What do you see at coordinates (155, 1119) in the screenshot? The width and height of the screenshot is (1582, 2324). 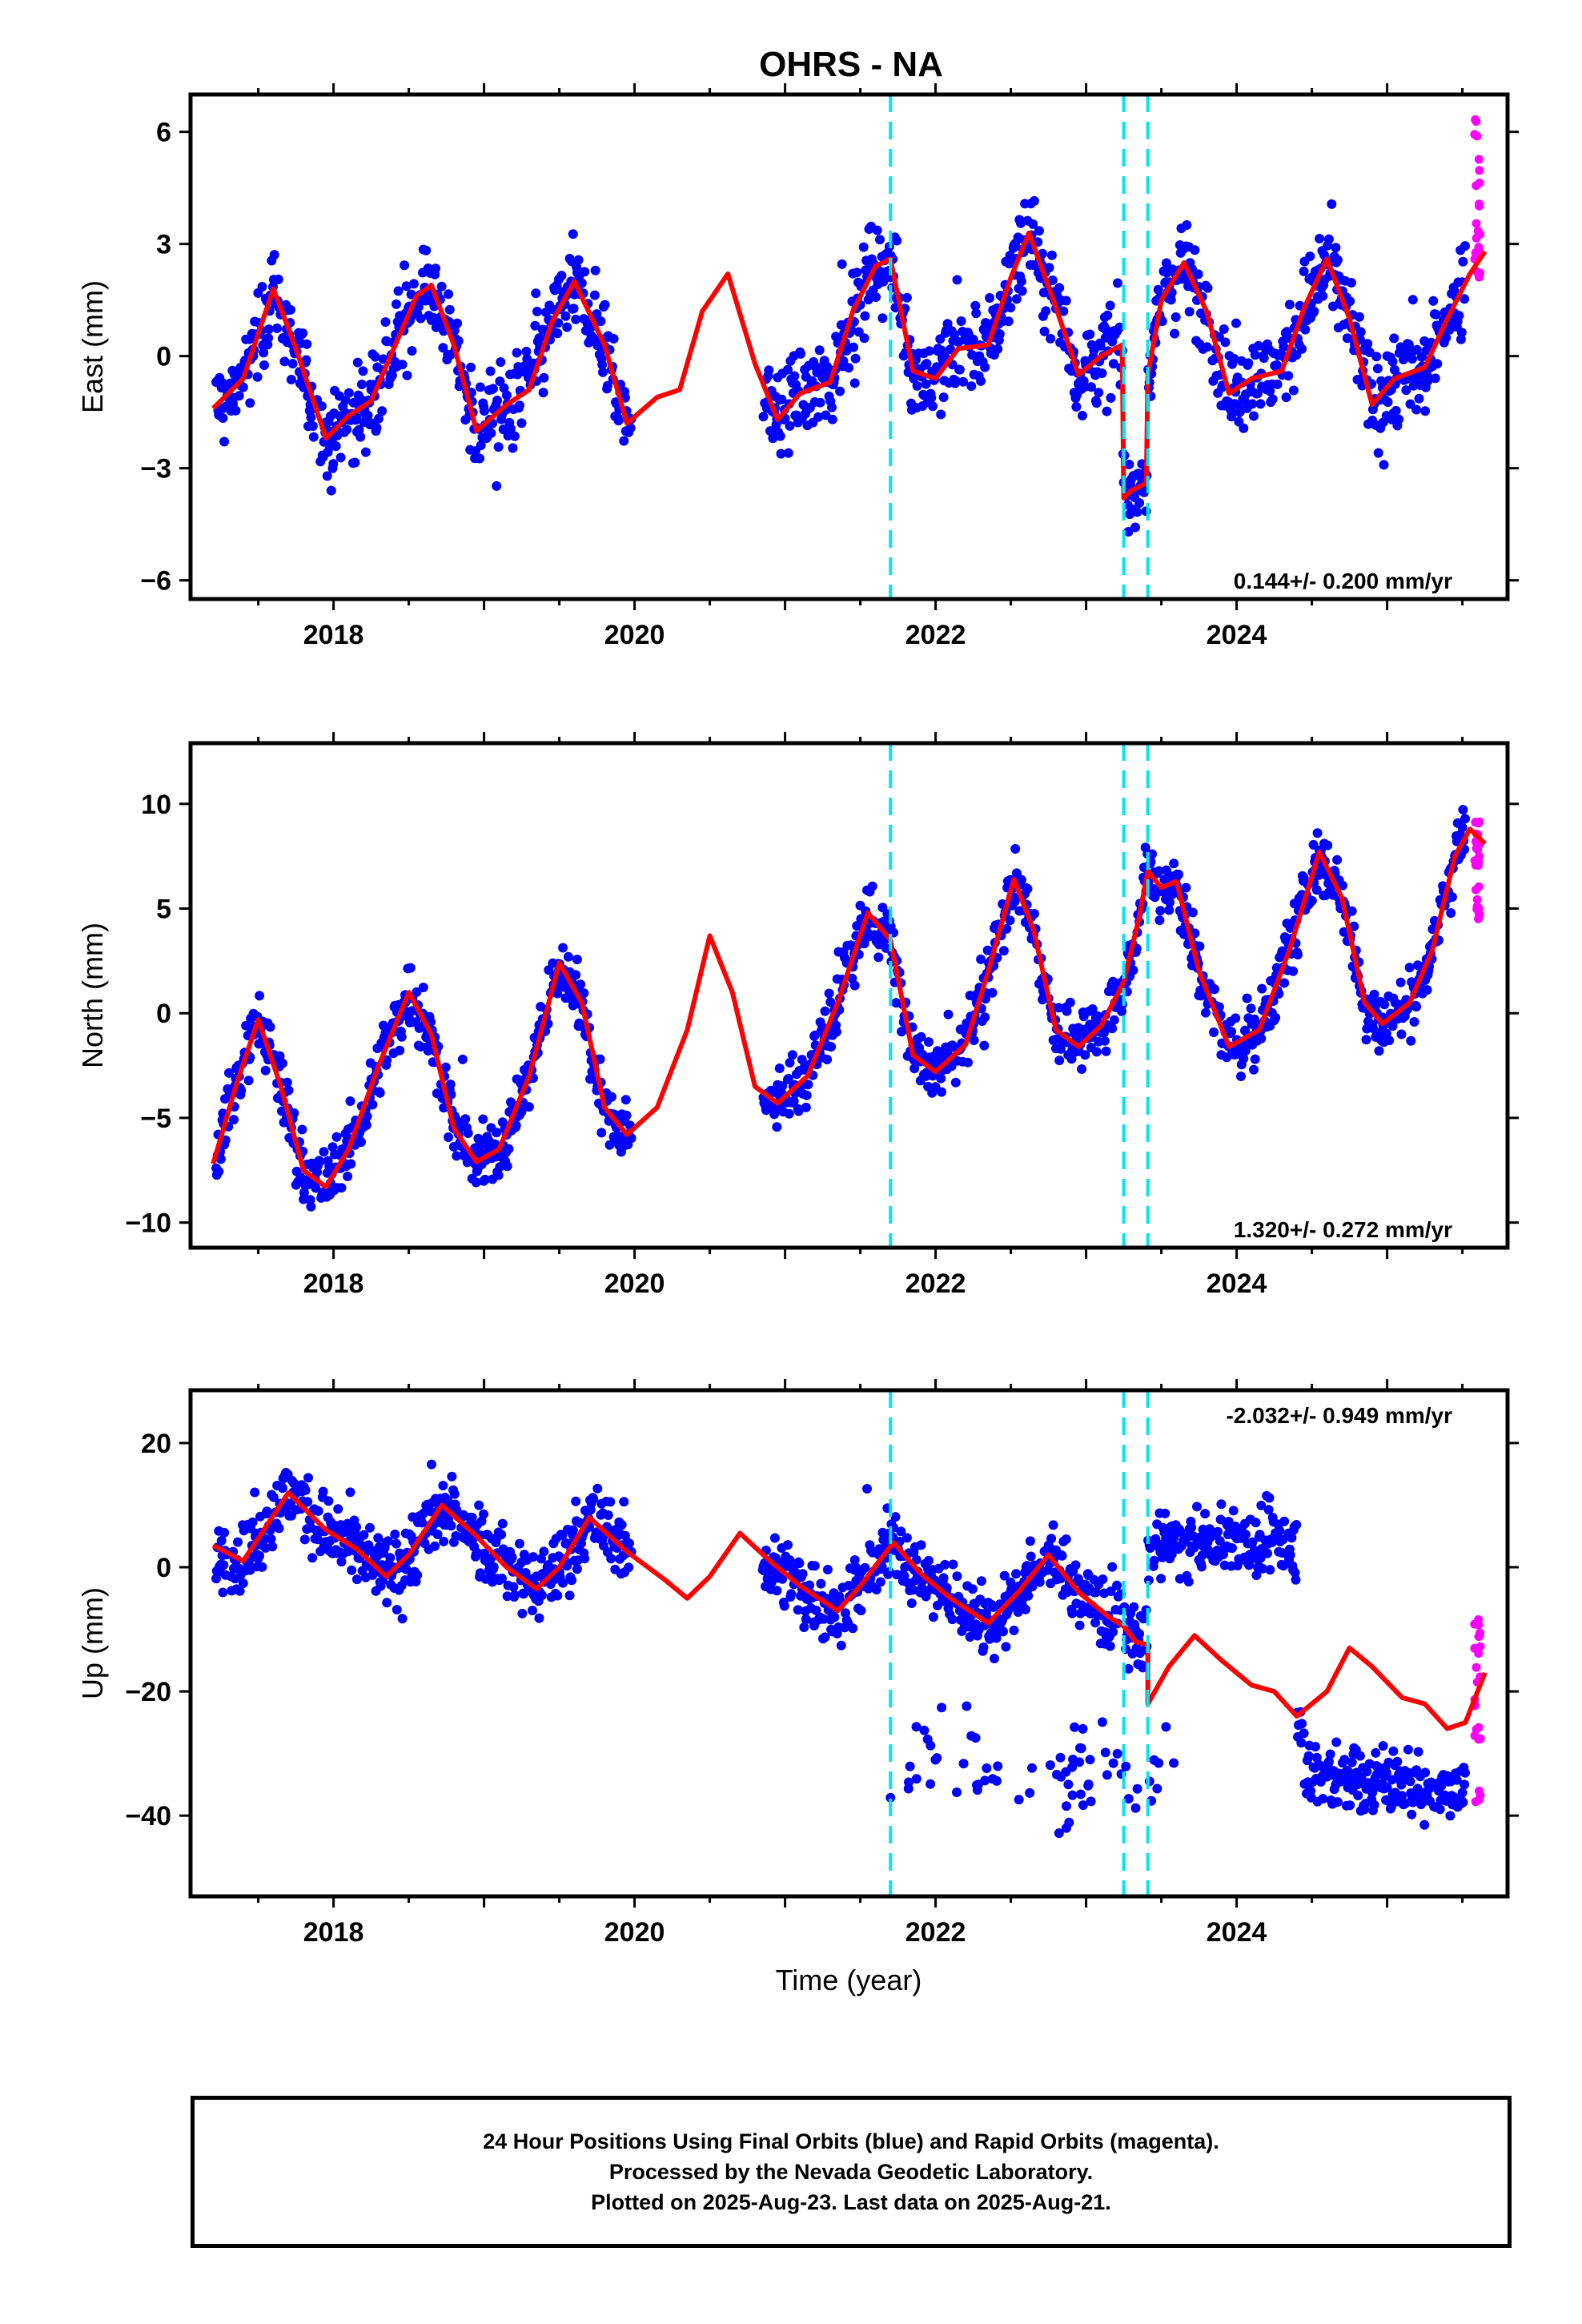 I see `y-tick-label: −5` at bounding box center [155, 1119].